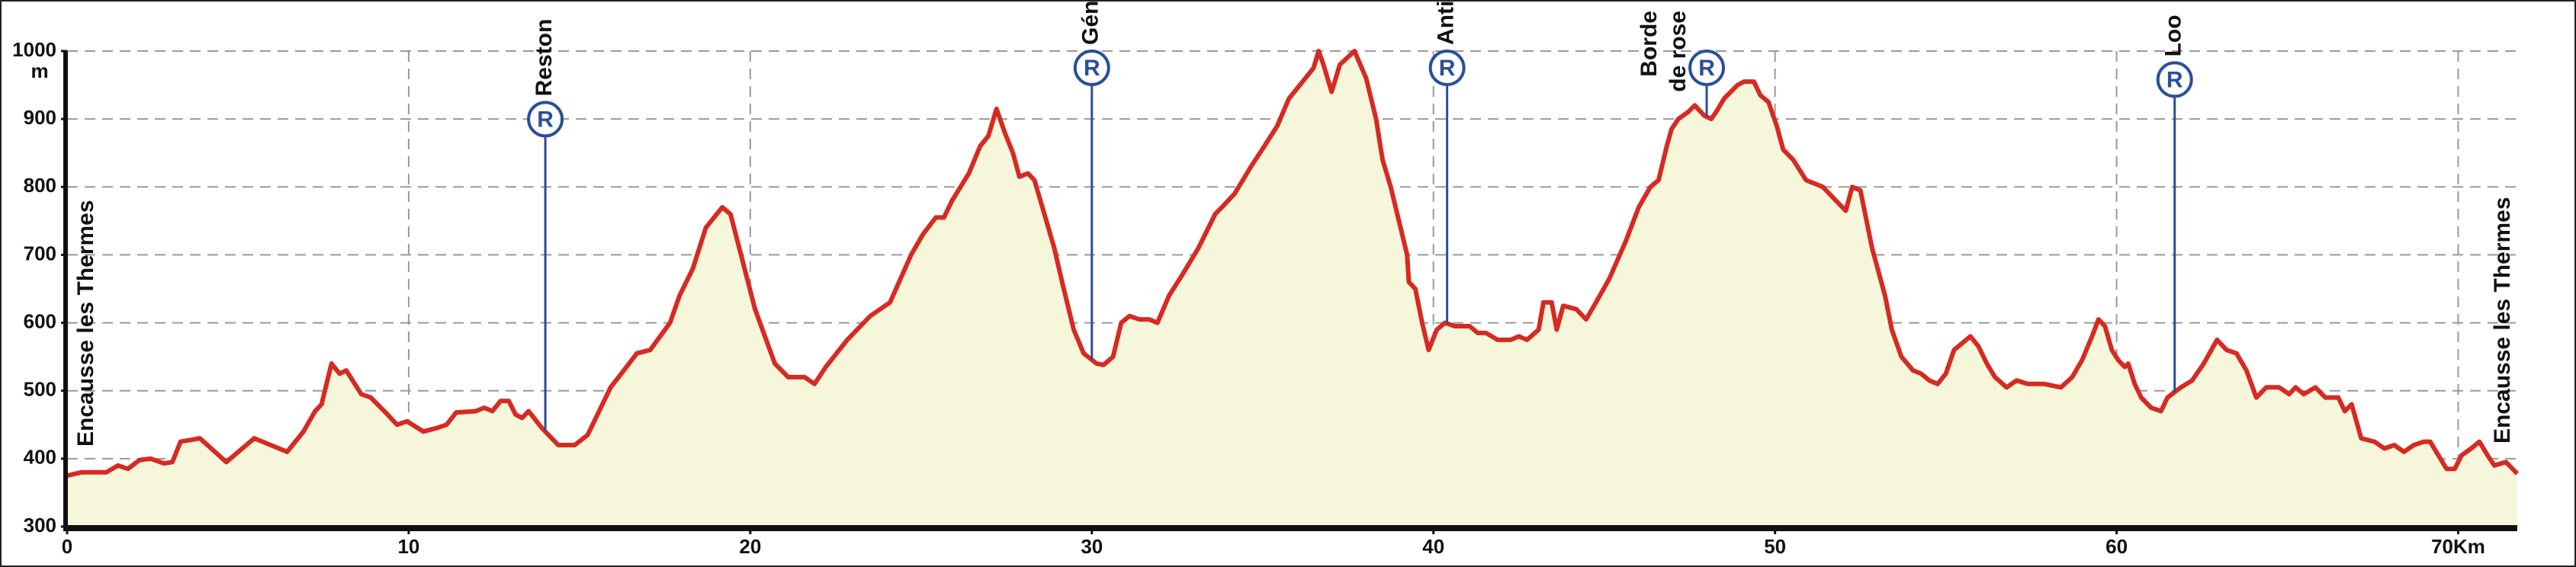  What do you see at coordinates (40, 320) in the screenshot?
I see `y-tick-label: 600` at bounding box center [40, 320].